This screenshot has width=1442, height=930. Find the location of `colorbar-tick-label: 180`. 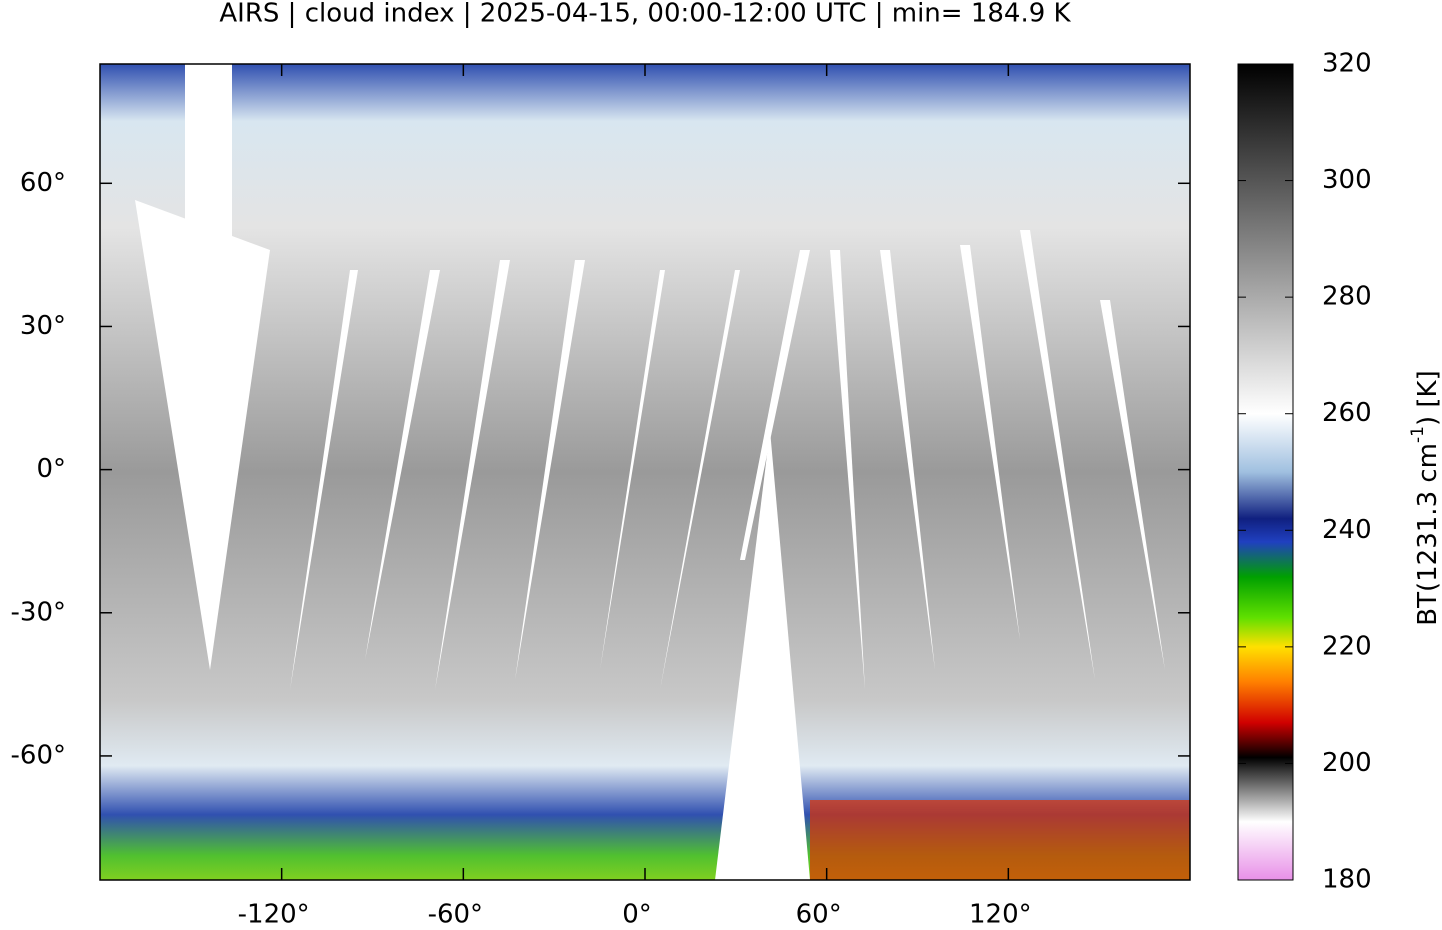

colorbar-tick-label: 180 is located at coordinates (1347, 880).